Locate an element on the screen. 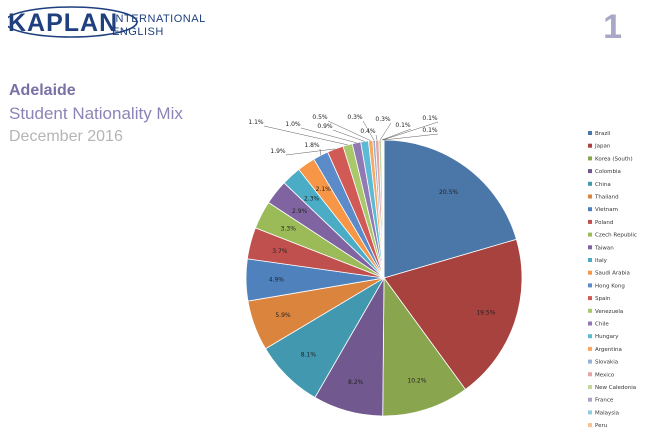 The image size is (650, 444). legend-label: Venezuela is located at coordinates (609, 312).